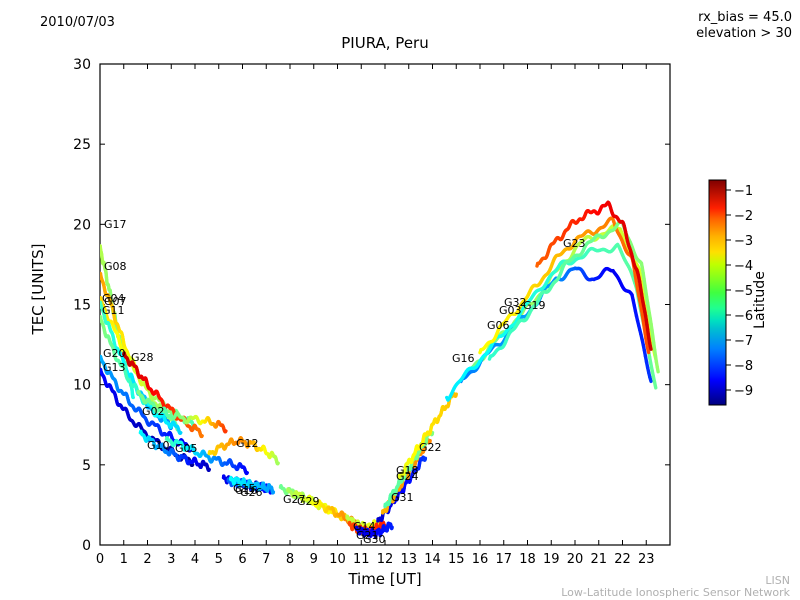  Describe the element at coordinates (113, 310) in the screenshot. I see `satellite-label: G11` at that location.